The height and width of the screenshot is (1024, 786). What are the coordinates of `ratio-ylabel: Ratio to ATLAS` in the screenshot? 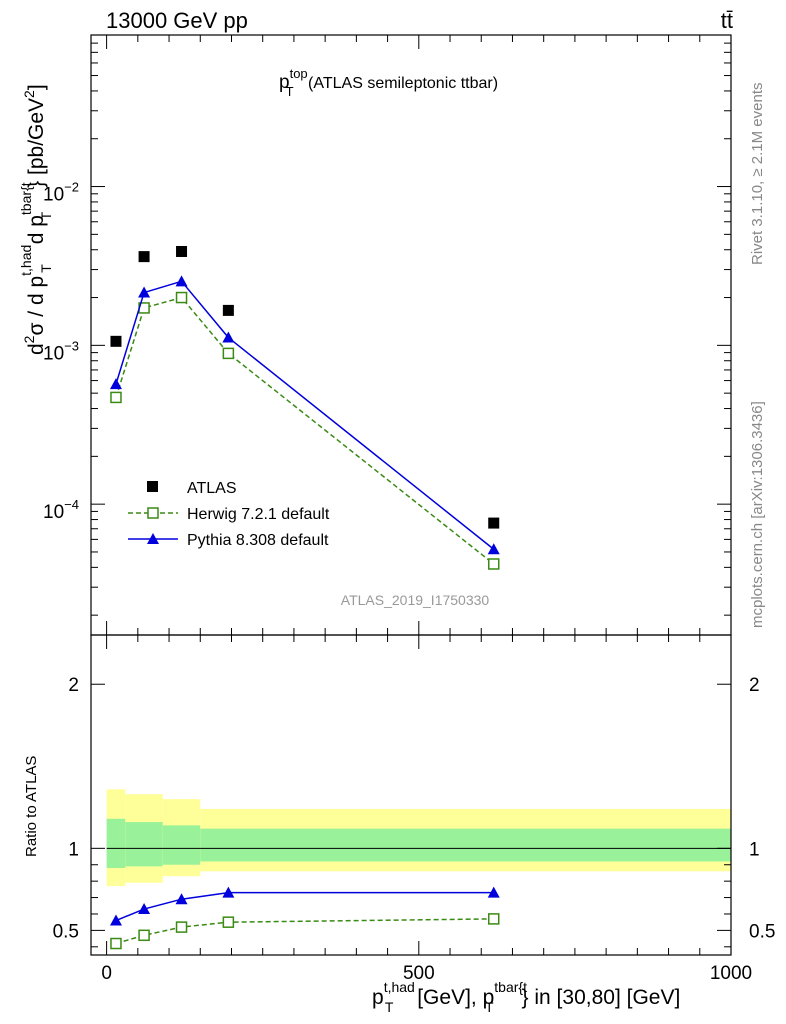 It's located at (31, 806).